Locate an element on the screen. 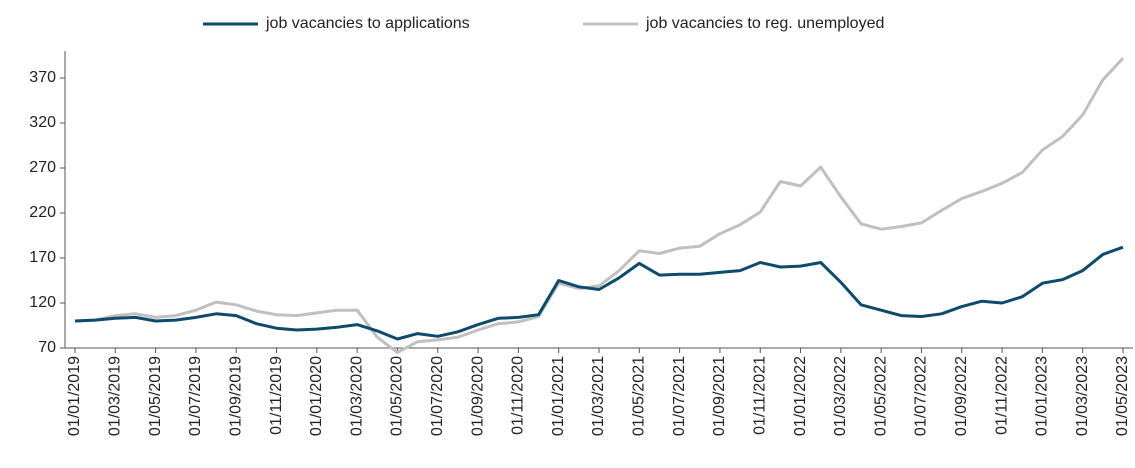 This screenshot has width=1135, height=468. y-tick-label: 270 is located at coordinates (42, 167).